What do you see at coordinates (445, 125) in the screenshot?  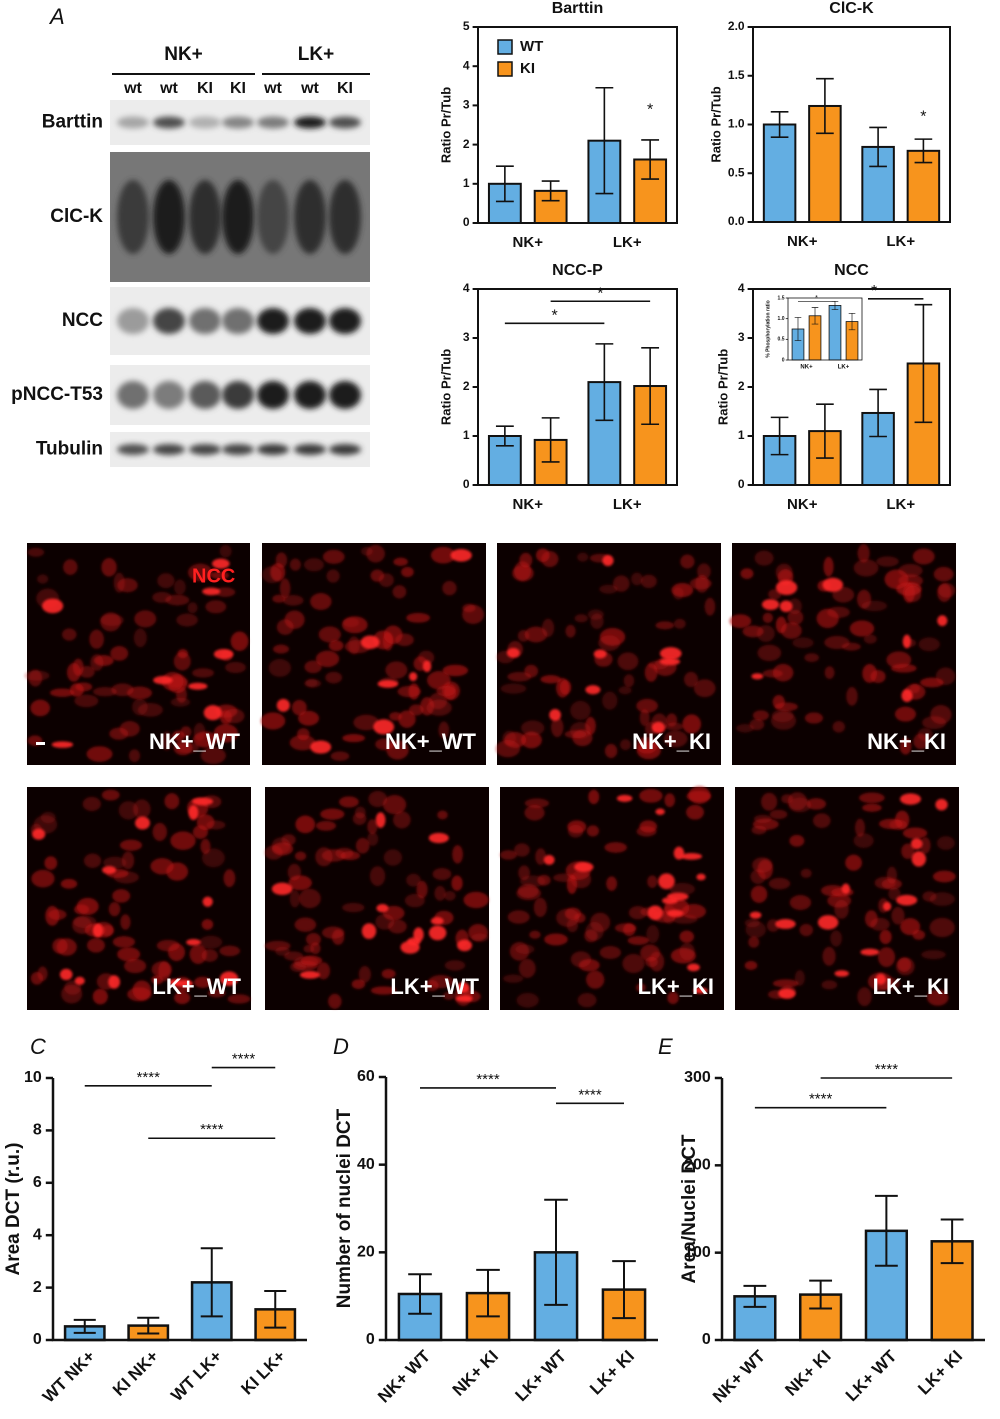 I see `y-axis-label: Ratio Pr/Tub` at bounding box center [445, 125].